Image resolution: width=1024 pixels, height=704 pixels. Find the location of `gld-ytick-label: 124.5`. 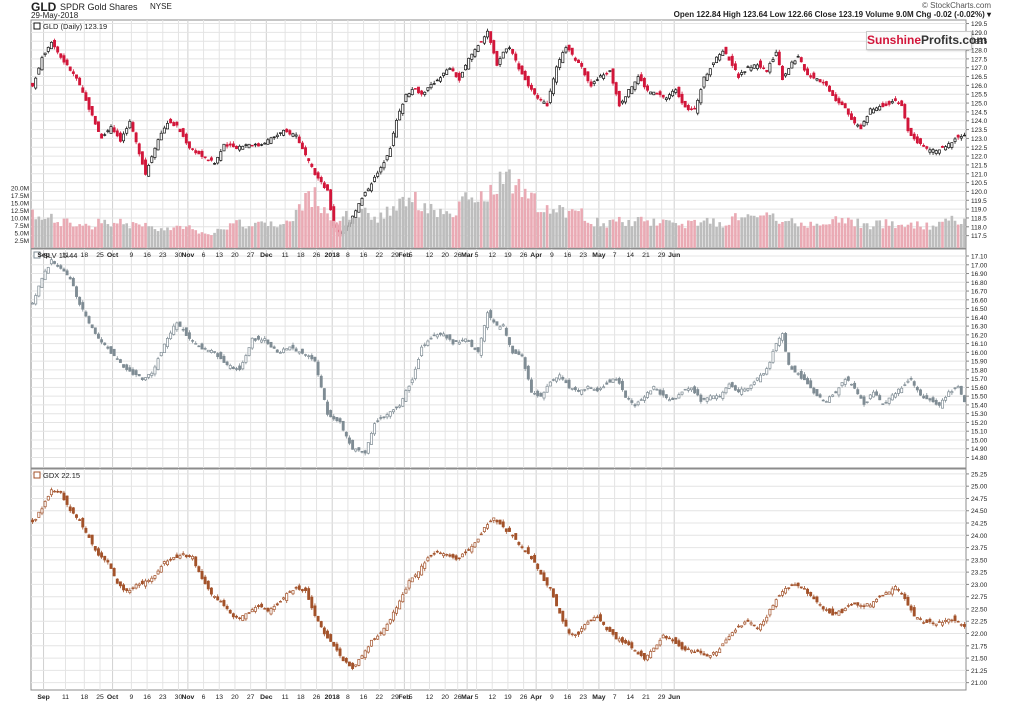

gld-ytick-label: 124.5 is located at coordinates (979, 112).